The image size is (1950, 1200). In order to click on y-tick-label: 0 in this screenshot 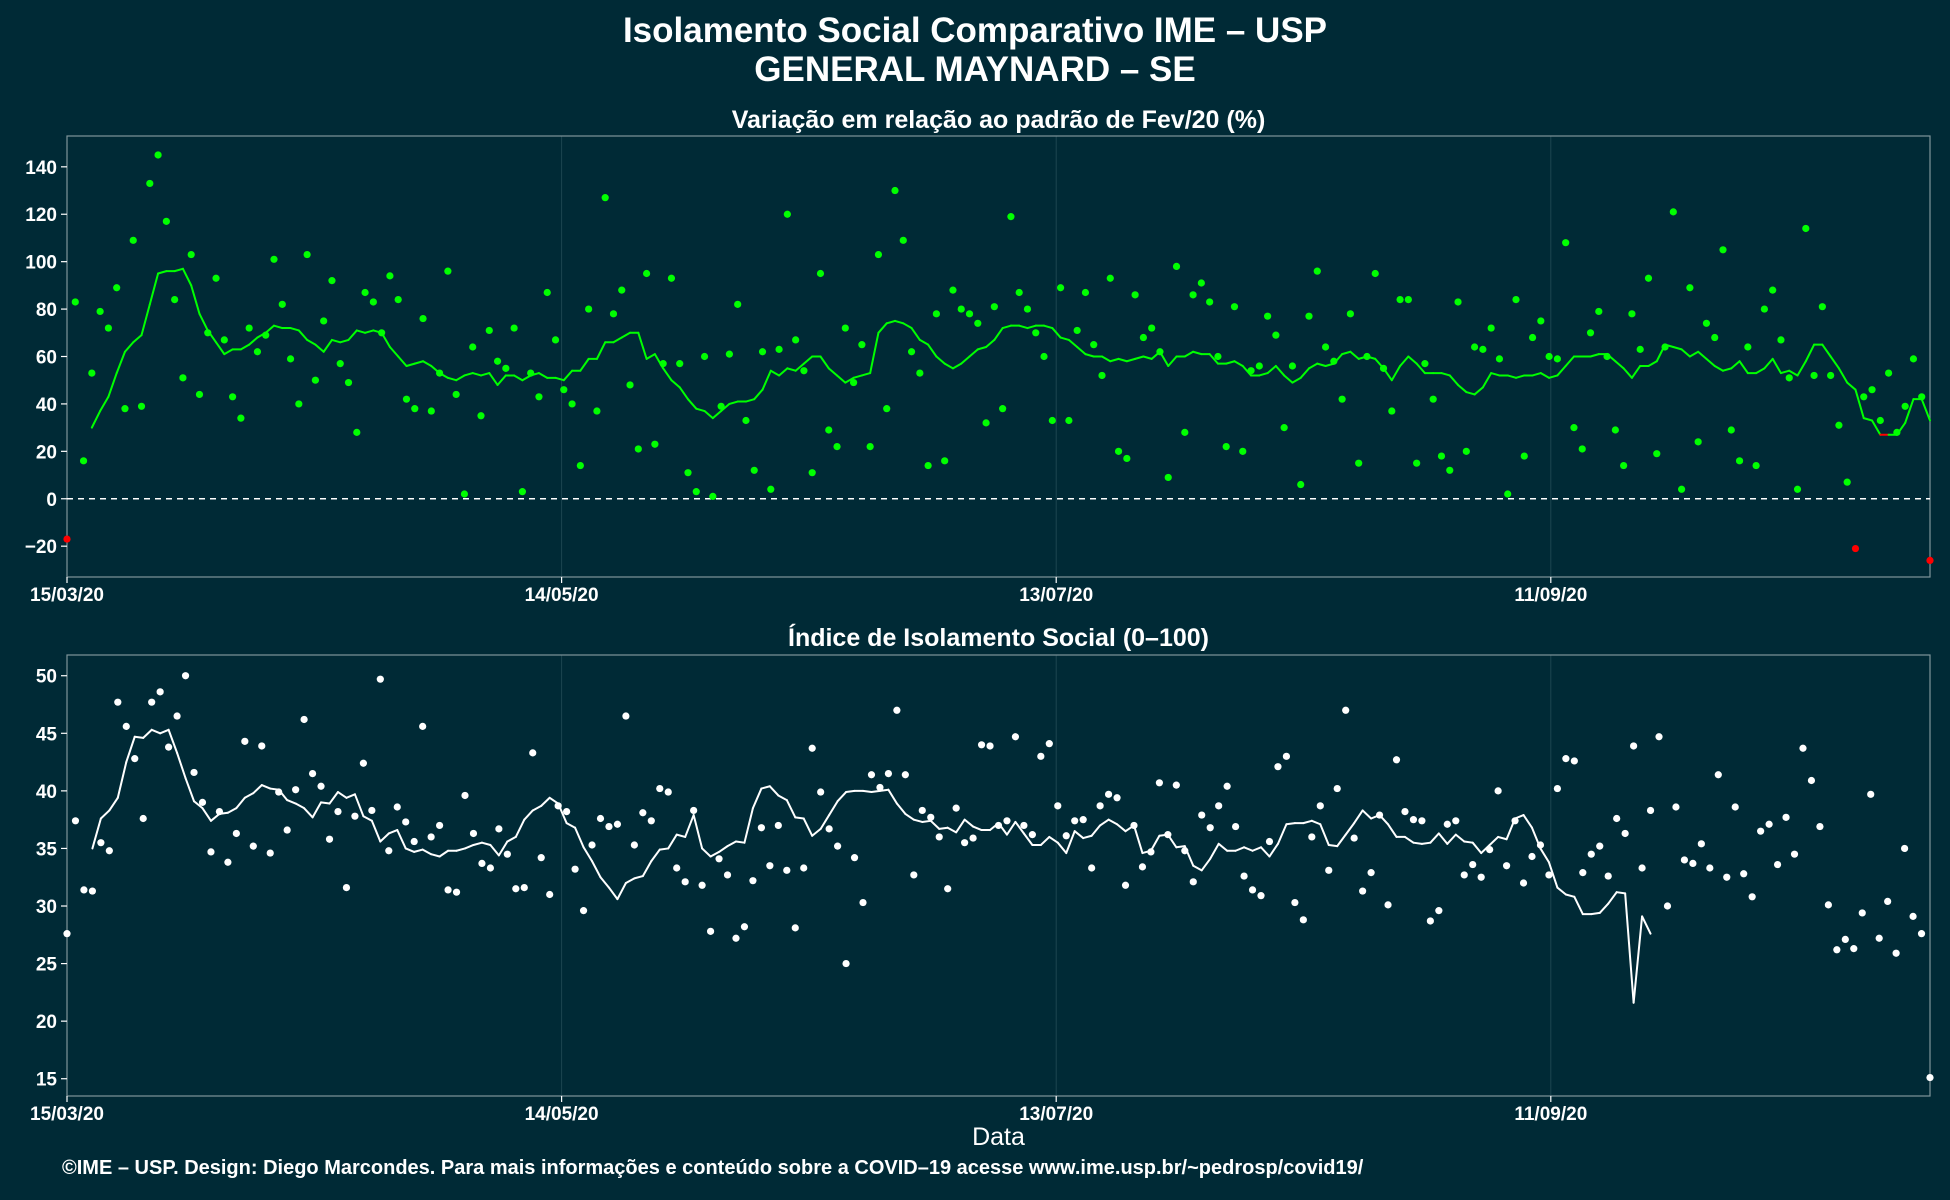, I will do `click(51, 500)`.